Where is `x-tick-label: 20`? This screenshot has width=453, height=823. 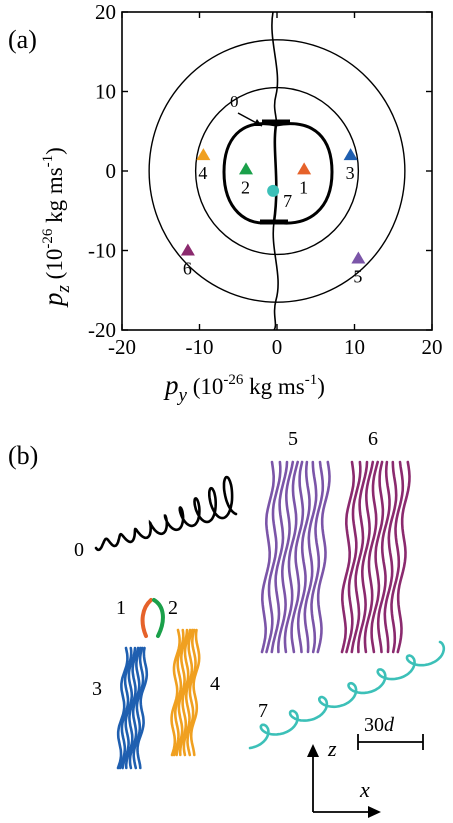 x-tick-label: 20 is located at coordinates (432, 347).